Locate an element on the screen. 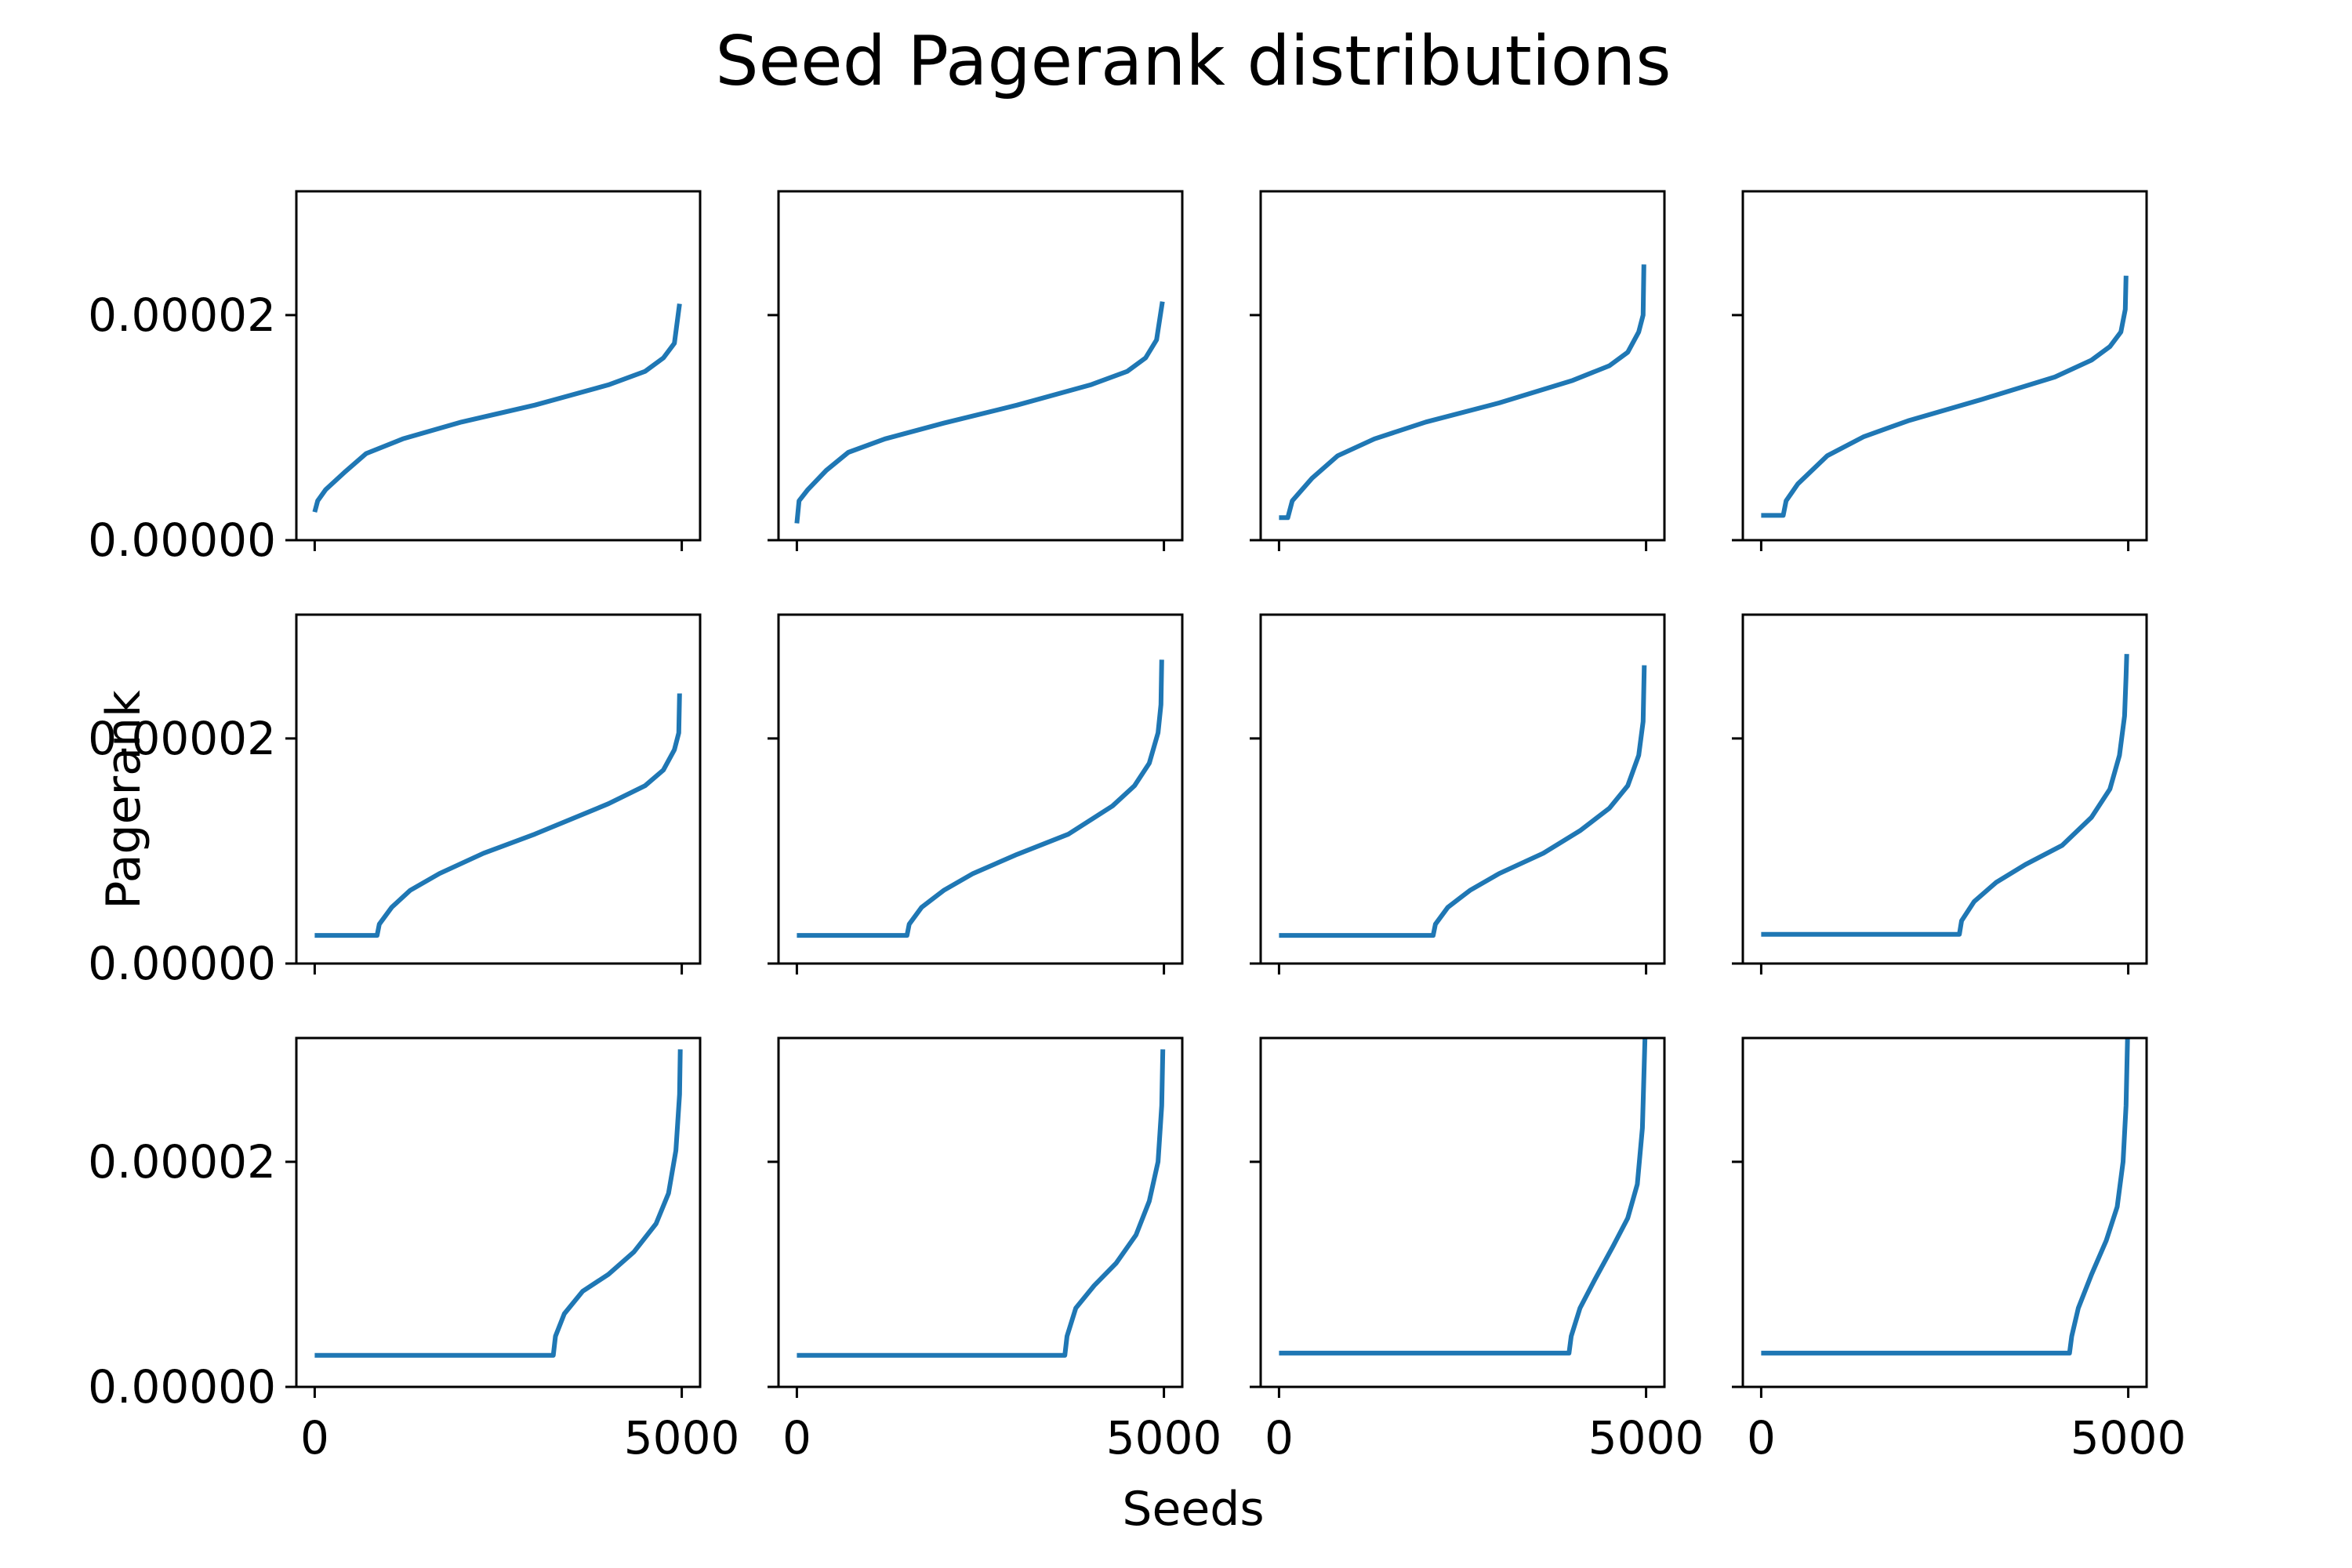 Image resolution: width=2352 pixels, height=1568 pixels. x-axis-label: Seeds is located at coordinates (1193, 1509).